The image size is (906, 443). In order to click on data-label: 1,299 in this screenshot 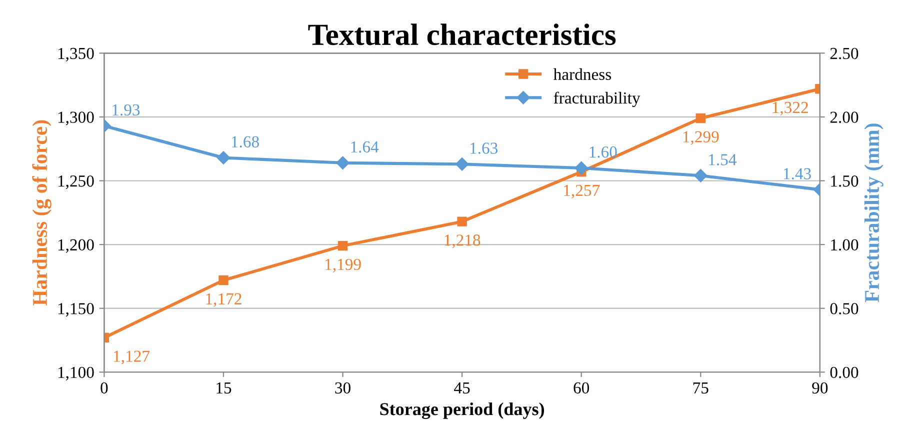, I will do `click(701, 138)`.